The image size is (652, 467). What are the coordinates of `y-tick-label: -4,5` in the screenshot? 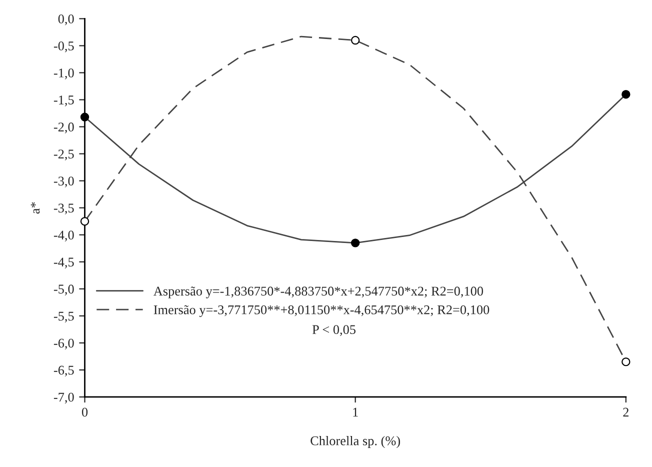 It's located at (64, 263).